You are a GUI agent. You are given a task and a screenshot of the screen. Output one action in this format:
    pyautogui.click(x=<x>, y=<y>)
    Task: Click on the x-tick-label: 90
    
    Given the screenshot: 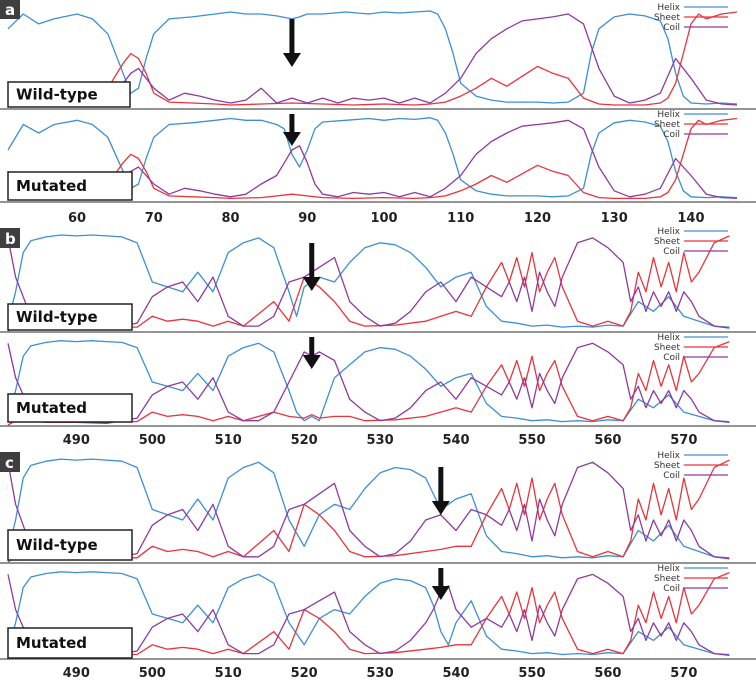 What is the action you would take?
    pyautogui.click(x=307, y=218)
    